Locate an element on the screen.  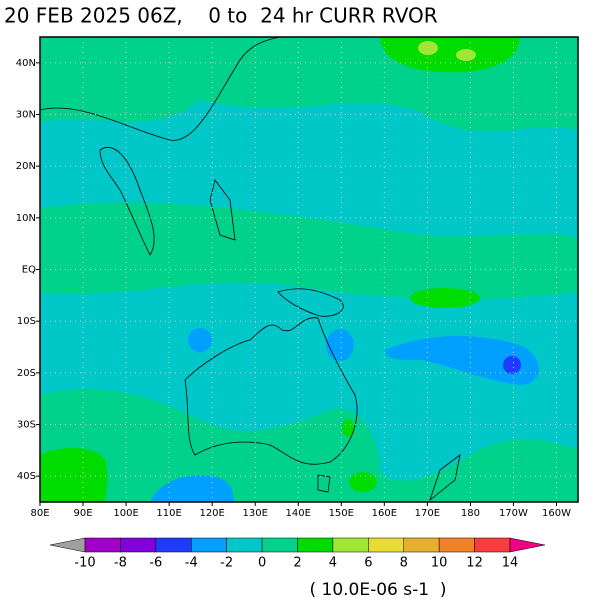
colorbar-label: 8 is located at coordinates (404, 563).